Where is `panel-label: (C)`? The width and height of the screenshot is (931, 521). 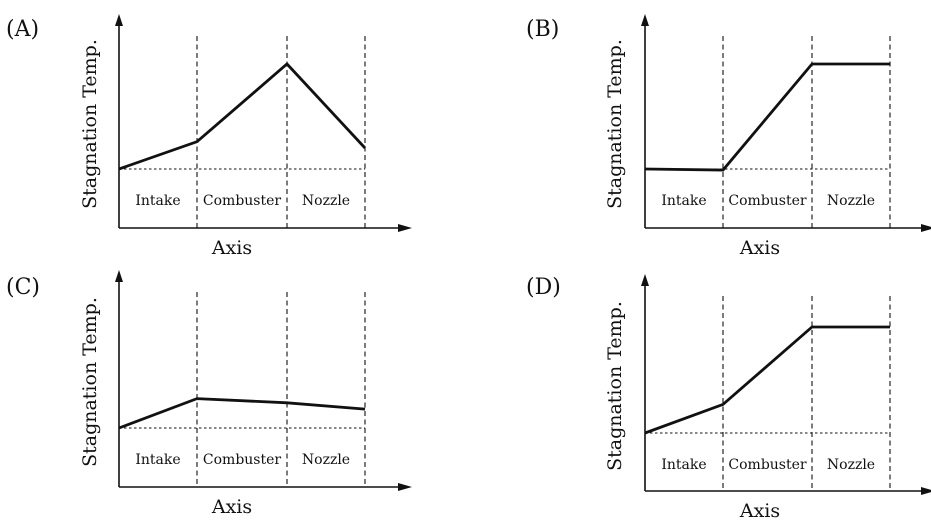 panel-label: (C) is located at coordinates (23, 287).